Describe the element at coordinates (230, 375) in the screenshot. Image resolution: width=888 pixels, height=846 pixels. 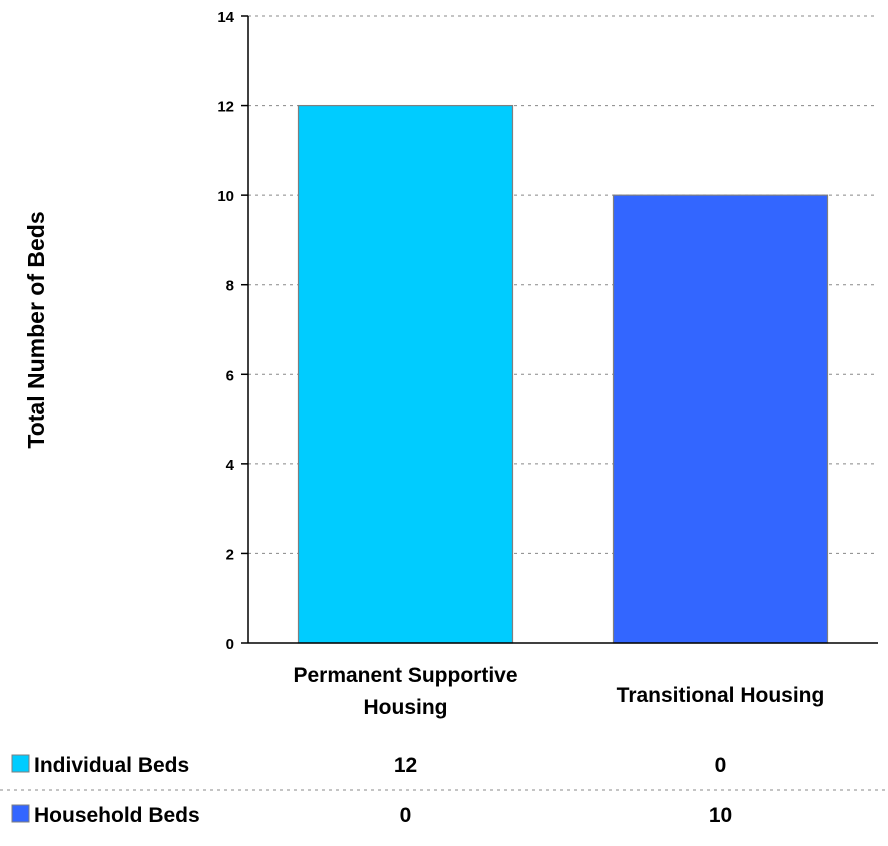
I see `y-tick-label: 6` at that location.